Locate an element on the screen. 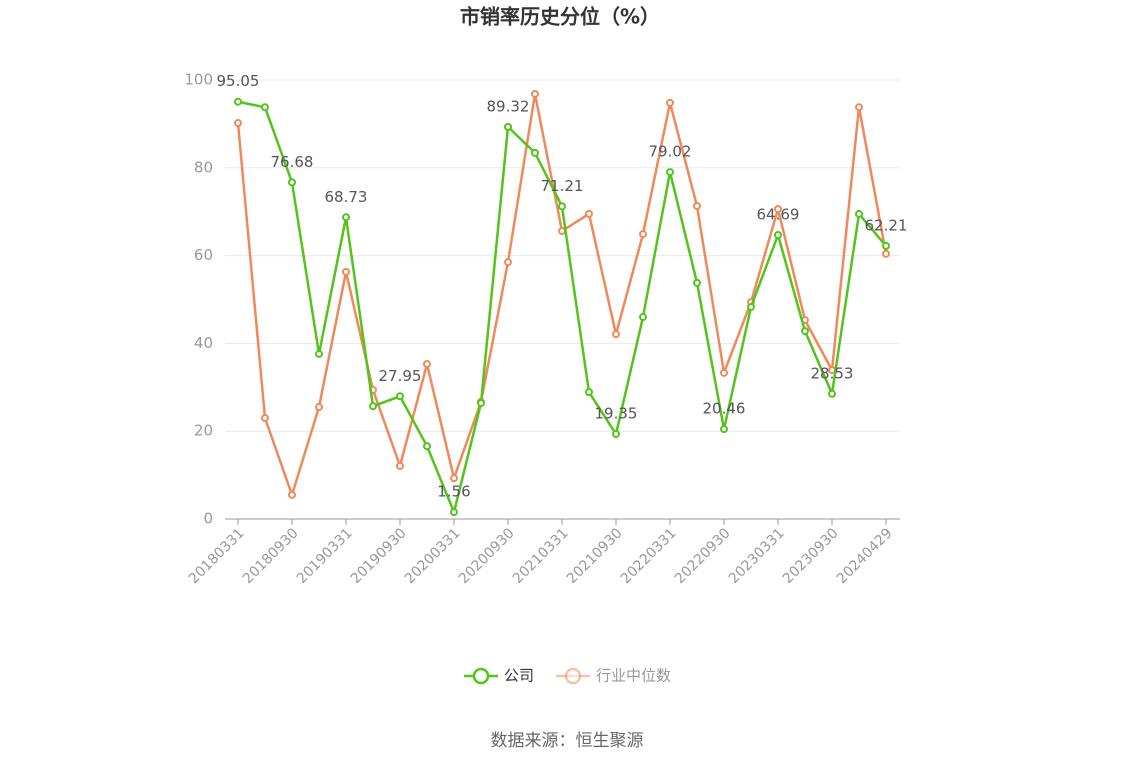 This screenshot has height=770, width=1134. data-label: 71.21 is located at coordinates (562, 186).